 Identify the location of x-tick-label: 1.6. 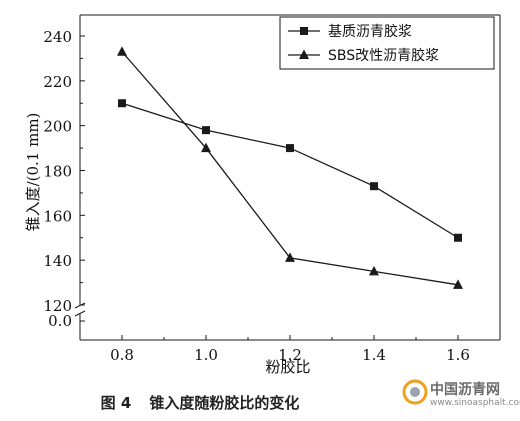
(458, 355).